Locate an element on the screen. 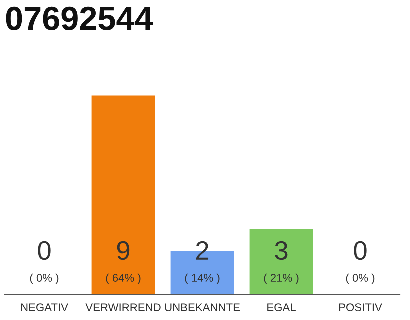  x-tick-label: VERWIRREND is located at coordinates (123, 308).